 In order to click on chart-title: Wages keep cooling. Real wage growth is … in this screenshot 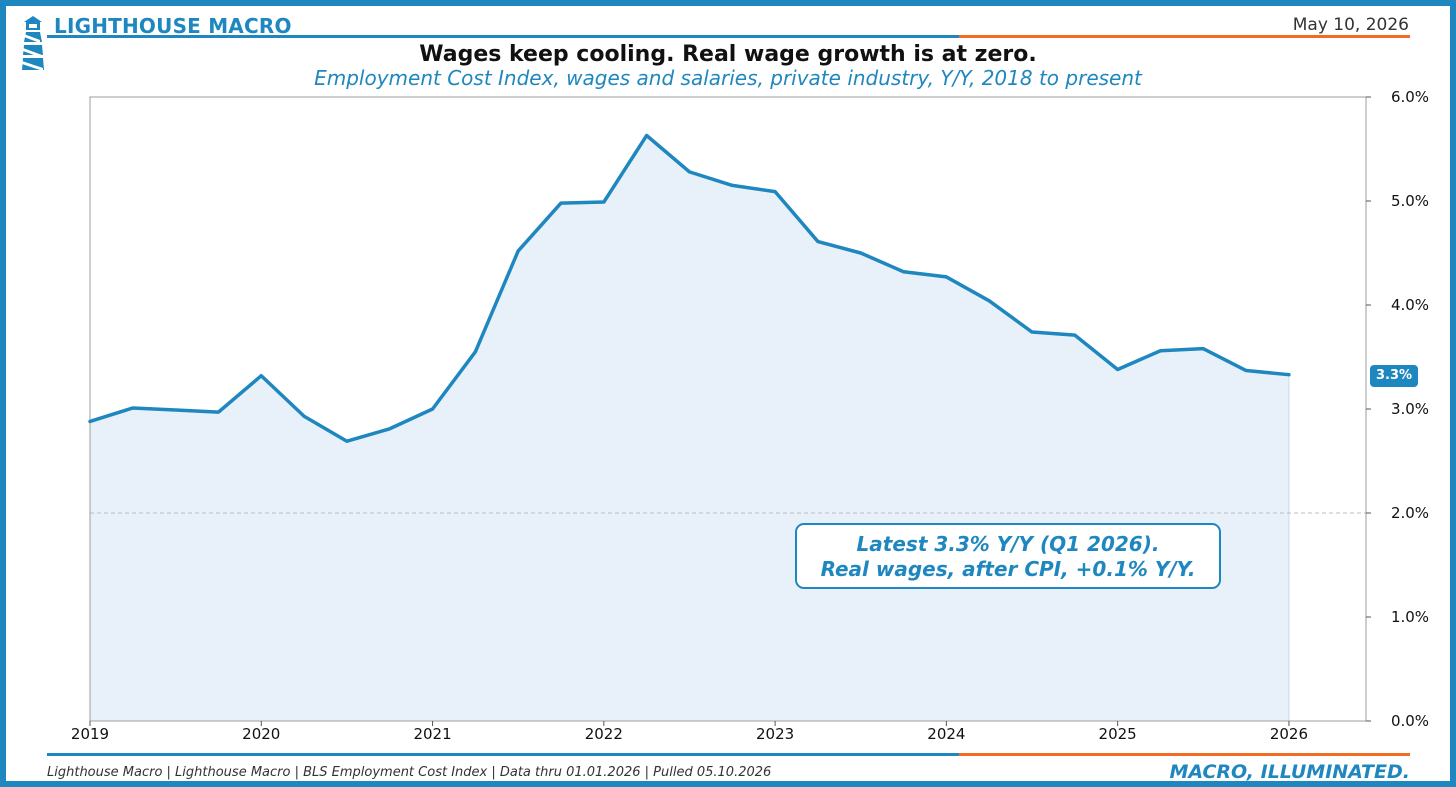, I will do `click(728, 54)`.